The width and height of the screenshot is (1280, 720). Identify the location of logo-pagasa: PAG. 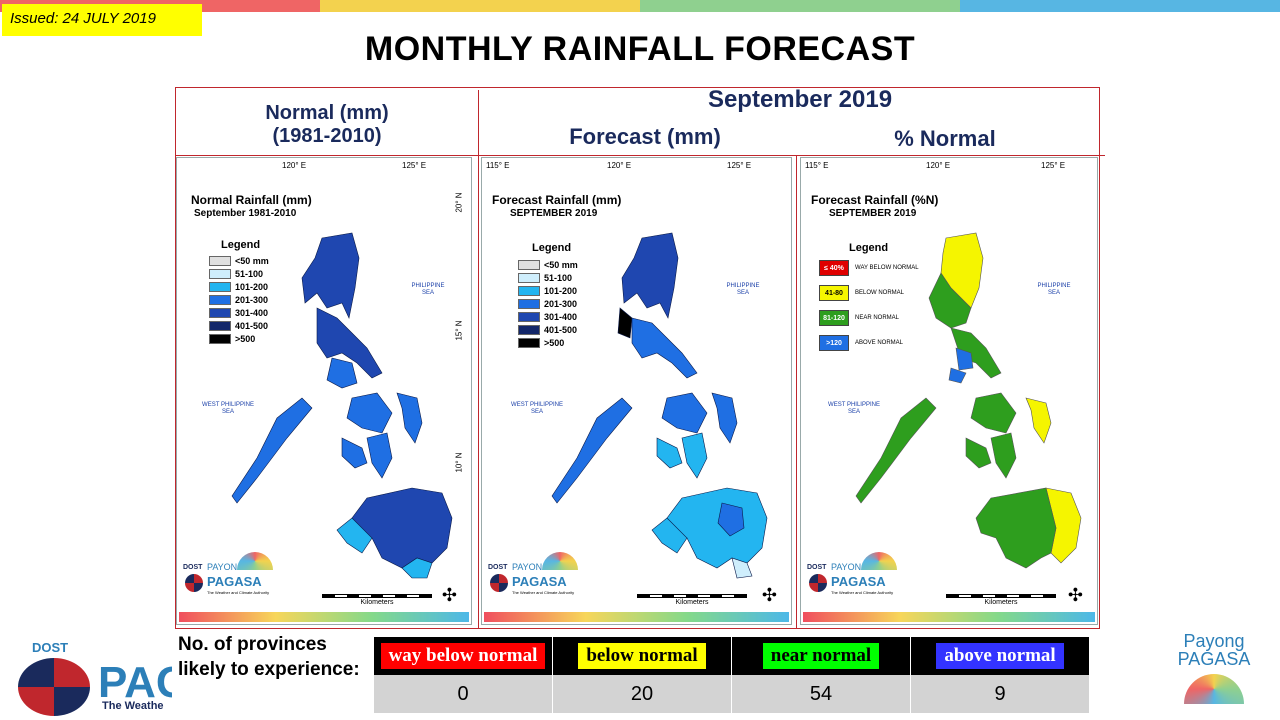
(135, 682).